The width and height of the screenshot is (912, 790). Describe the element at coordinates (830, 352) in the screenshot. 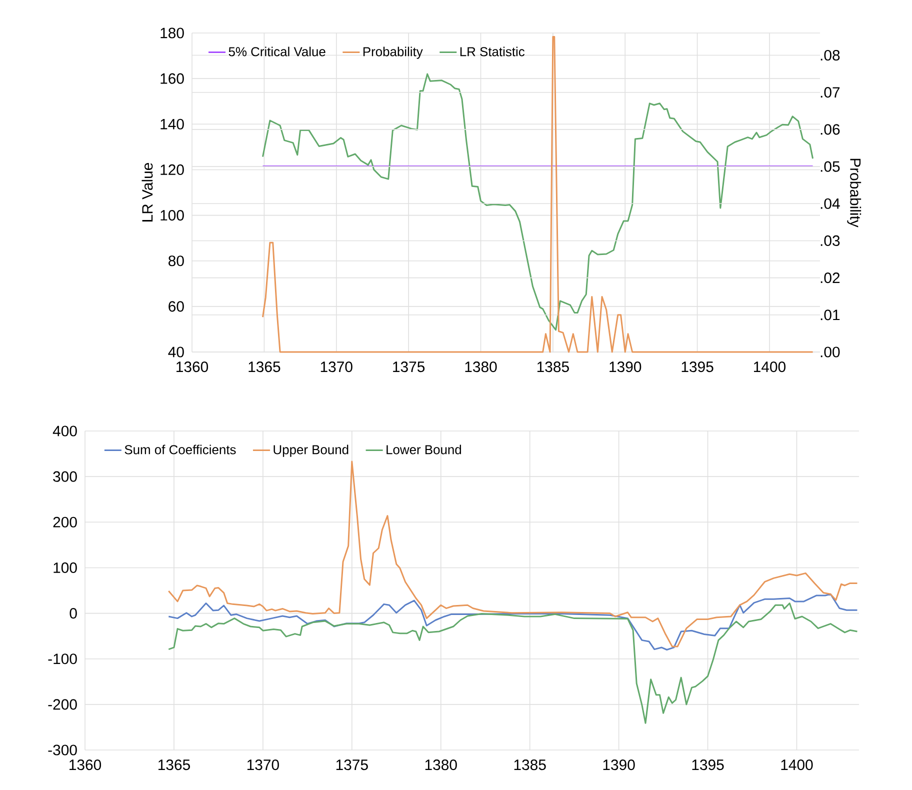

I see `y2-tick-label: .00` at that location.